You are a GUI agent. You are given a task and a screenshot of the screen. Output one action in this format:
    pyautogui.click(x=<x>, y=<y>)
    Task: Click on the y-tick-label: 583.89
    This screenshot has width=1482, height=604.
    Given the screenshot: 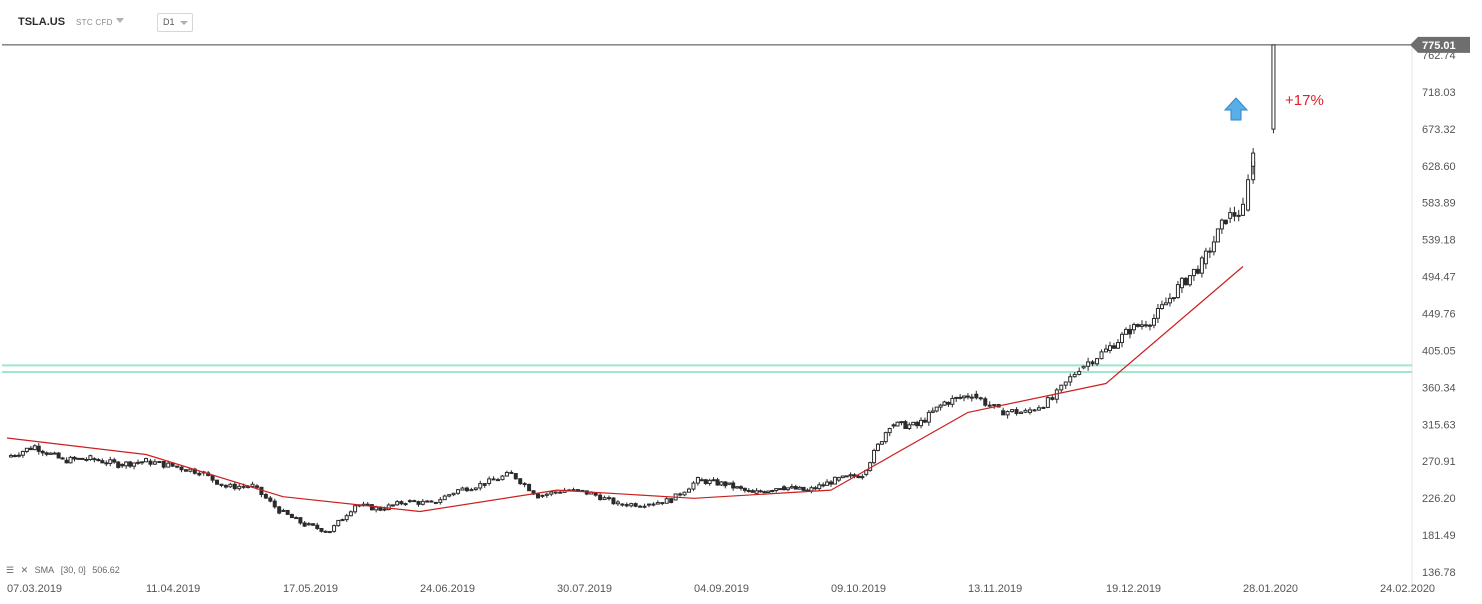 What is the action you would take?
    pyautogui.click(x=1439, y=204)
    